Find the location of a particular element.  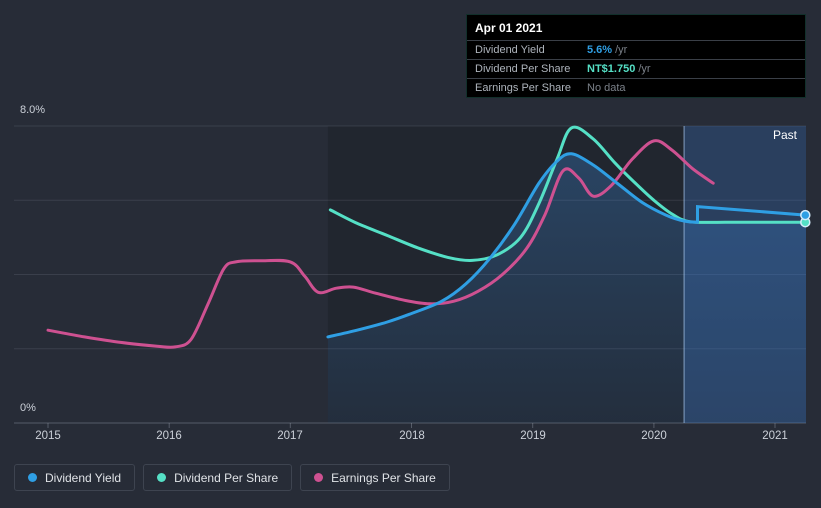

legend-item-label: Dividend Yield is located at coordinates (83, 477).